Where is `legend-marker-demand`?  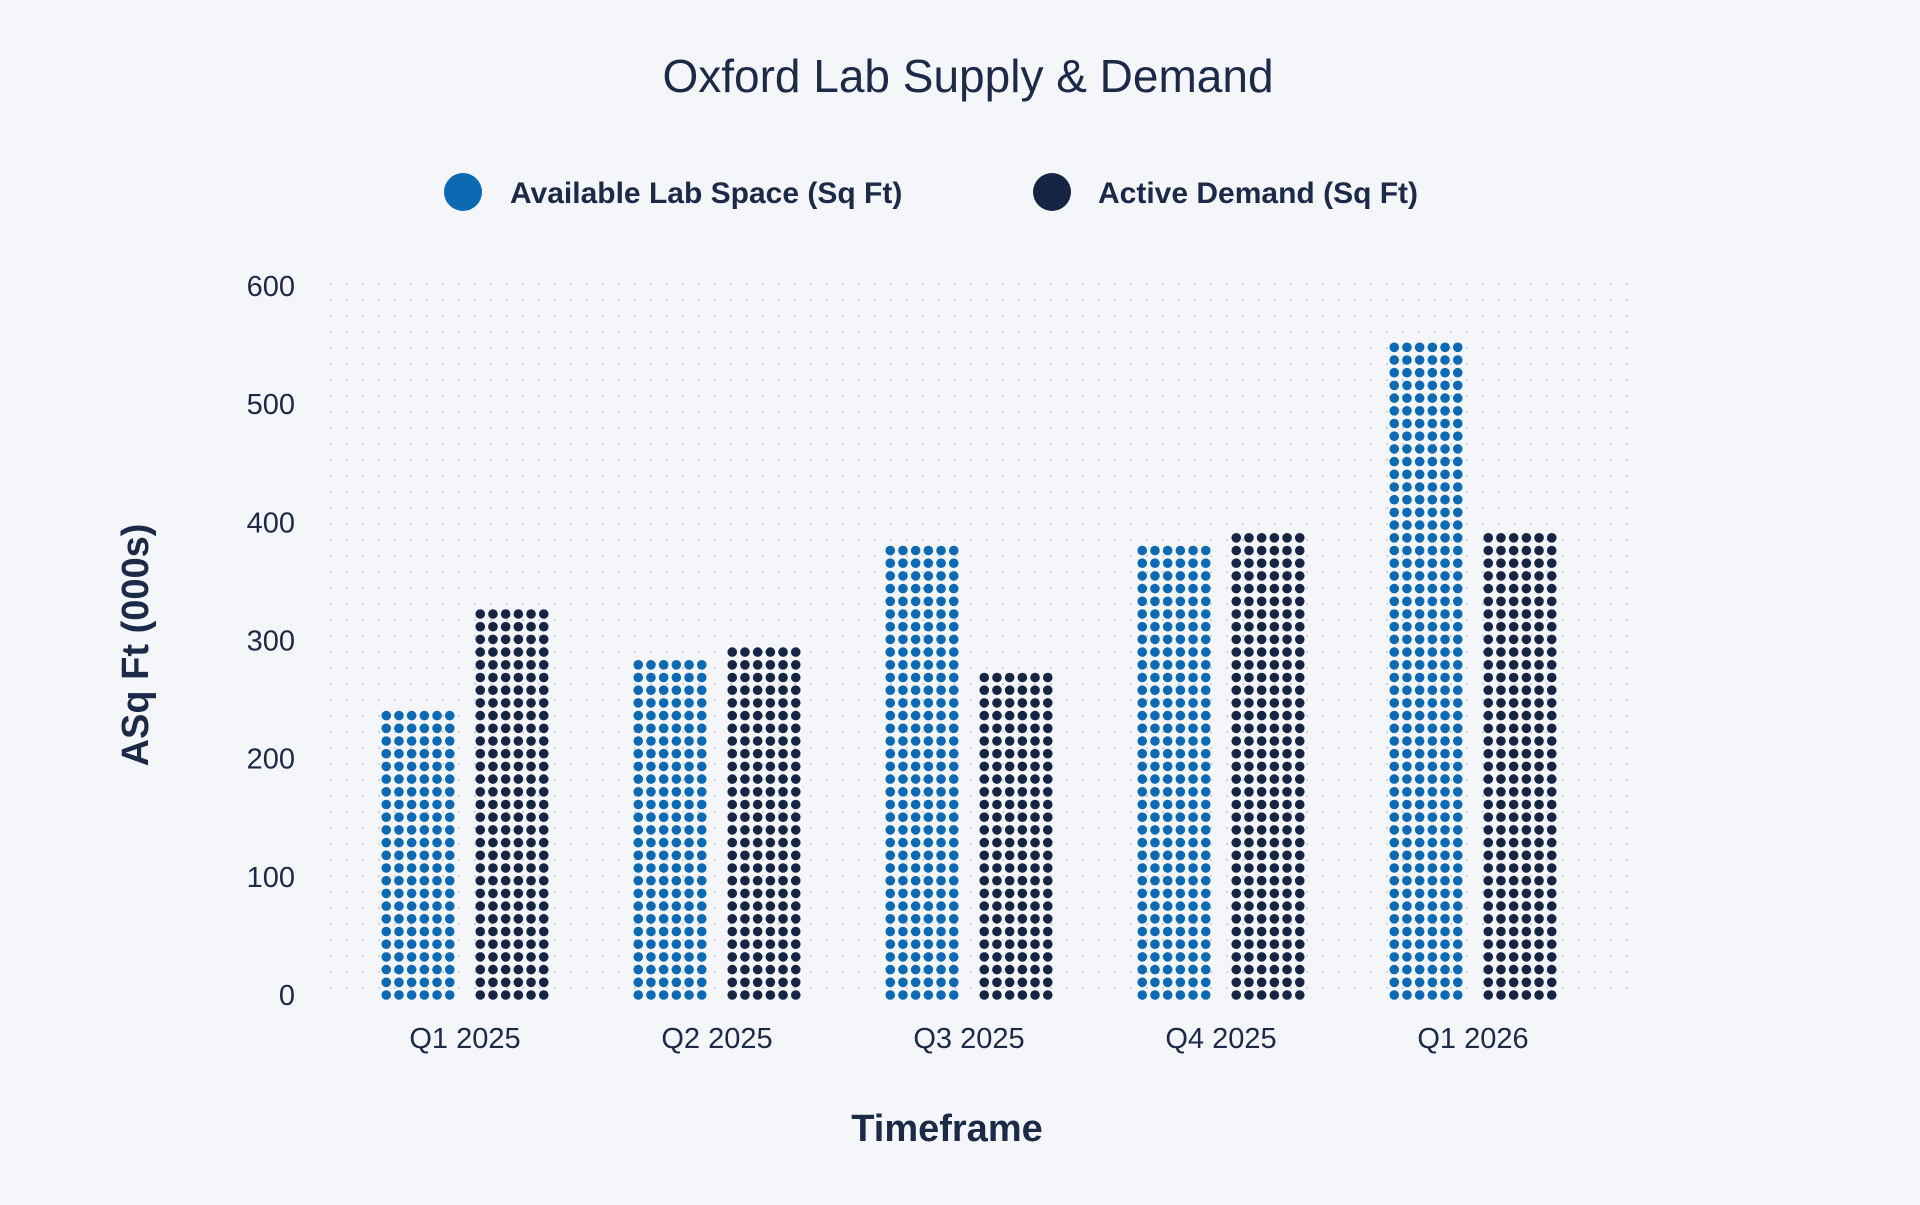 legend-marker-demand is located at coordinates (1052, 192).